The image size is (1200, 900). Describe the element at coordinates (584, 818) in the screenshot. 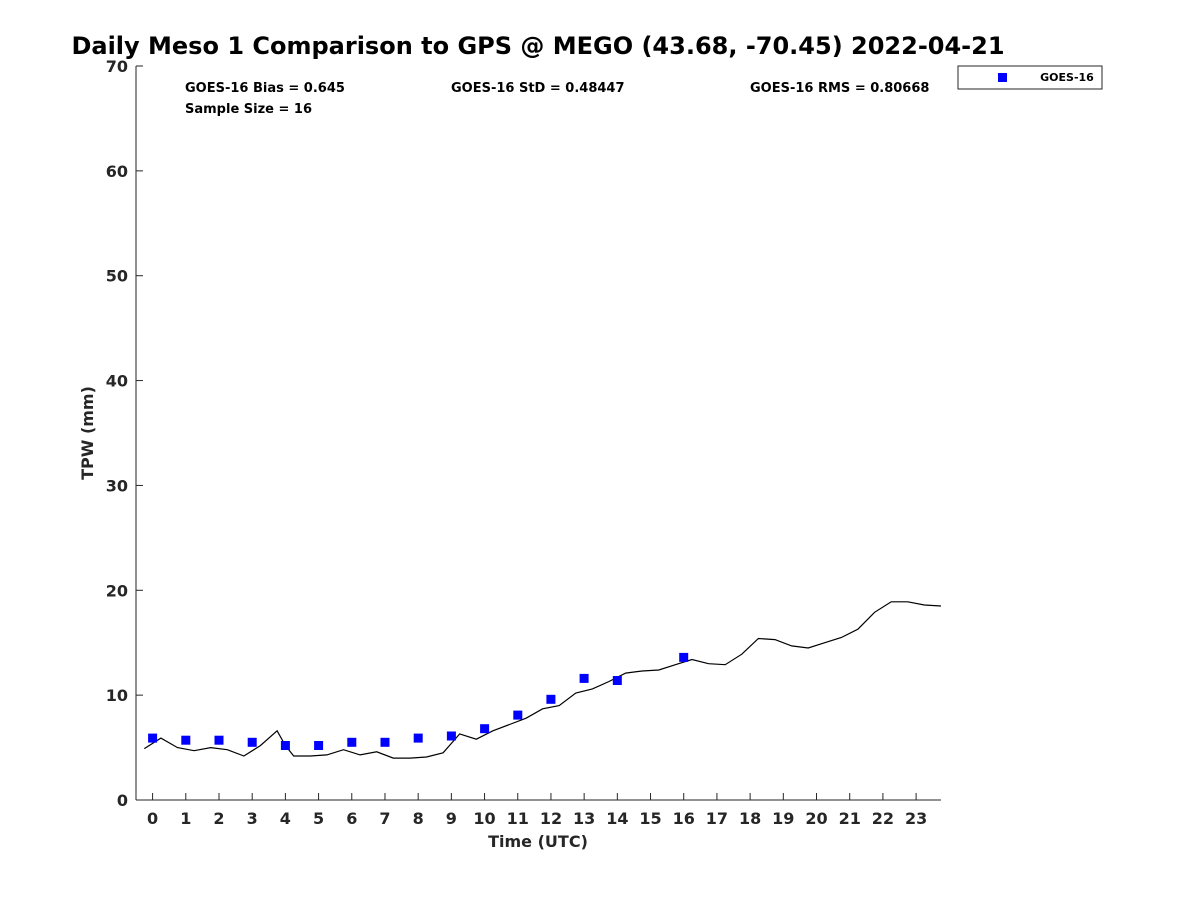

I see `x-tick-label: 13` at that location.